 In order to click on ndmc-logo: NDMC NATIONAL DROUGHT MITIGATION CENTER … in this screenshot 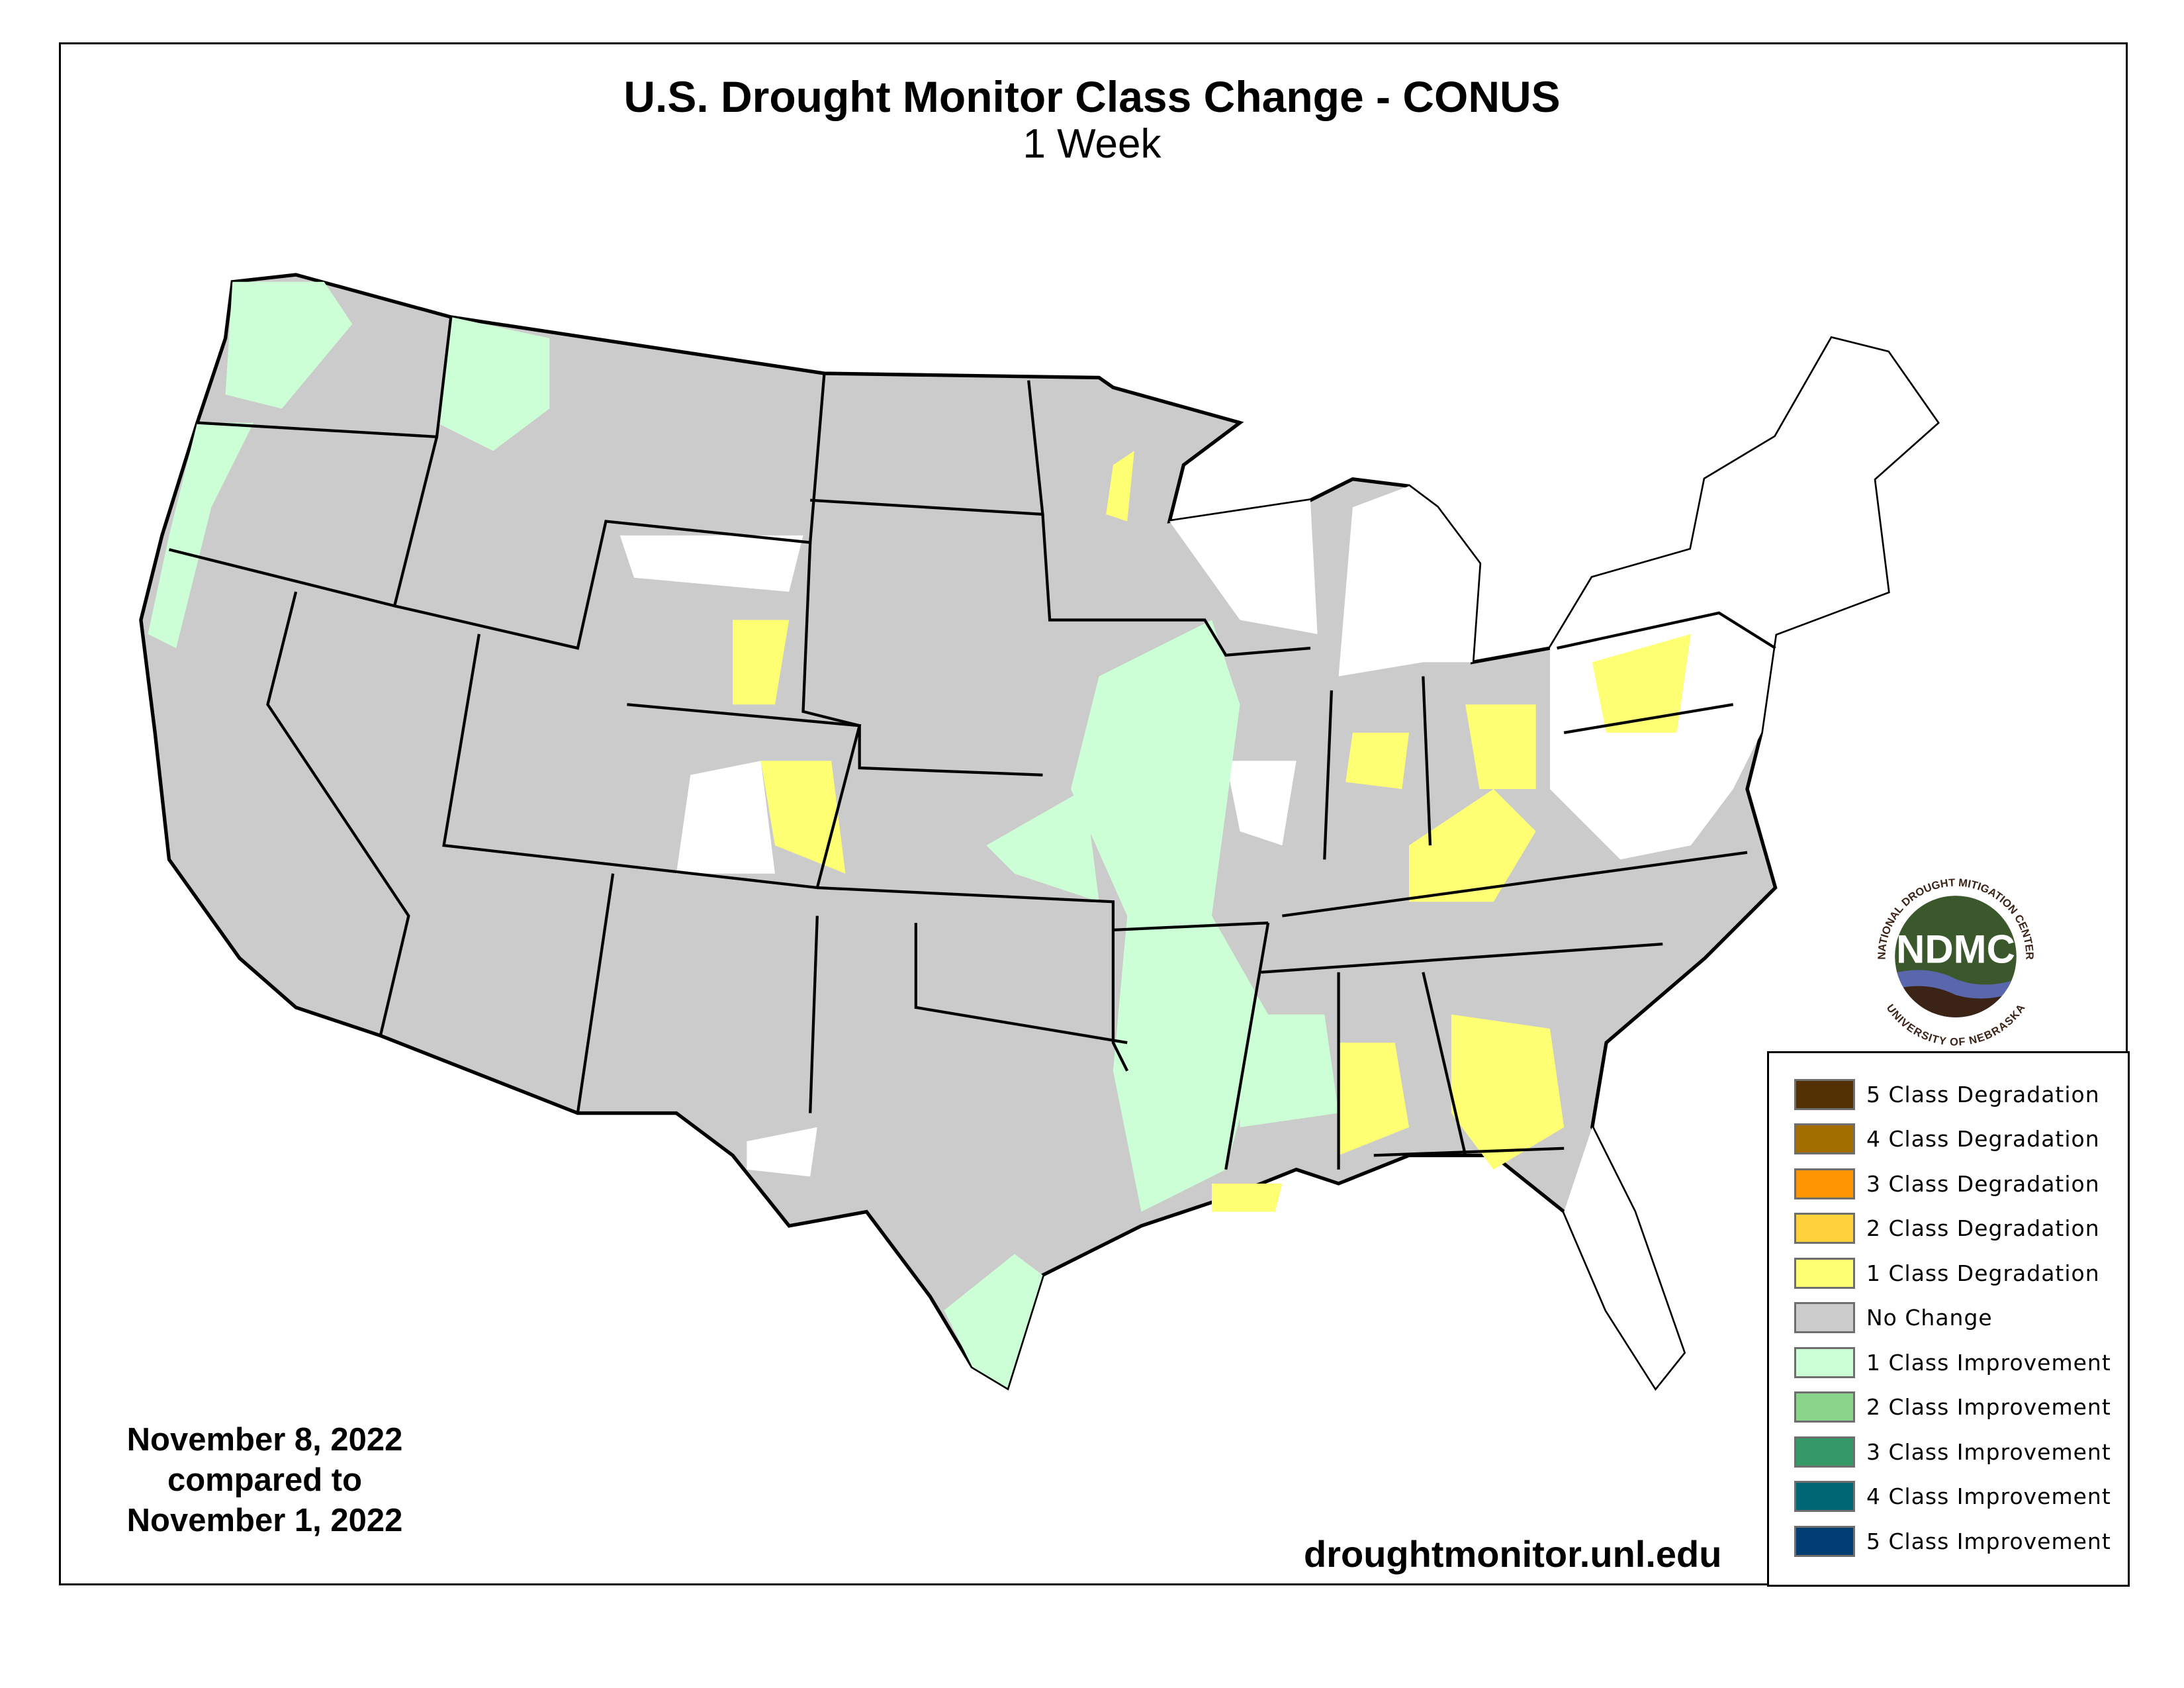, I will do `click(1956, 963)`.